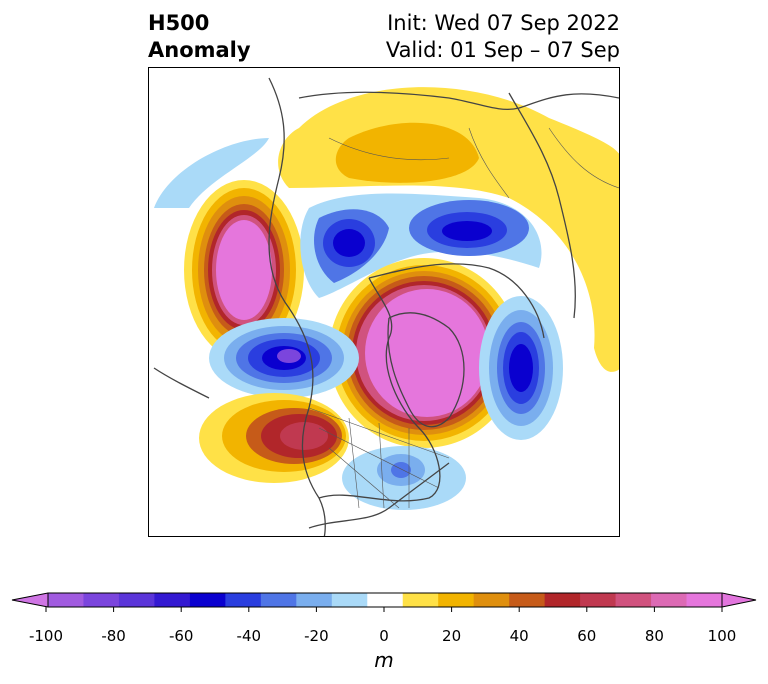  Describe the element at coordinates (407, 152) in the screenshot. I see `siberian-ridge-mid` at that location.